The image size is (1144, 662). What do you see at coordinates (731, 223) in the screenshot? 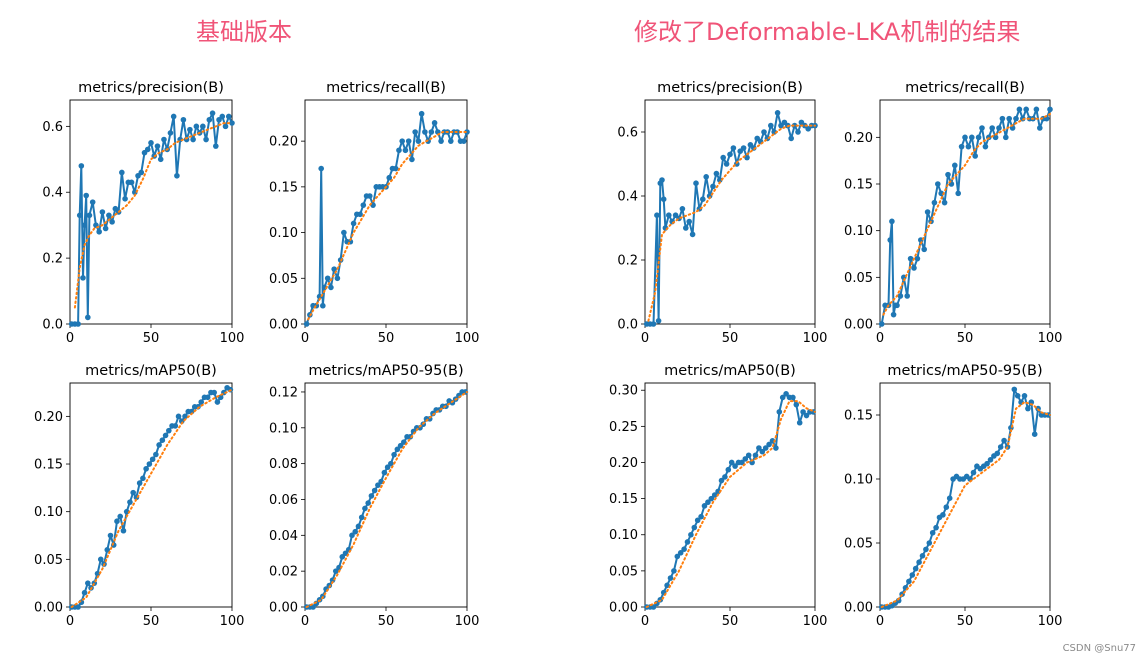
I see `smooth-line` at bounding box center [731, 223].